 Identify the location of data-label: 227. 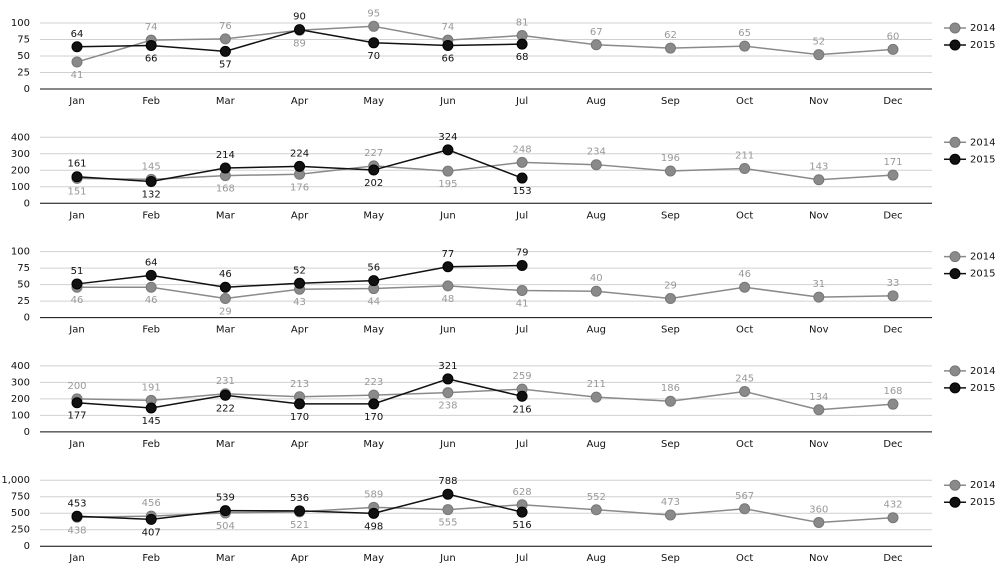
(373, 153).